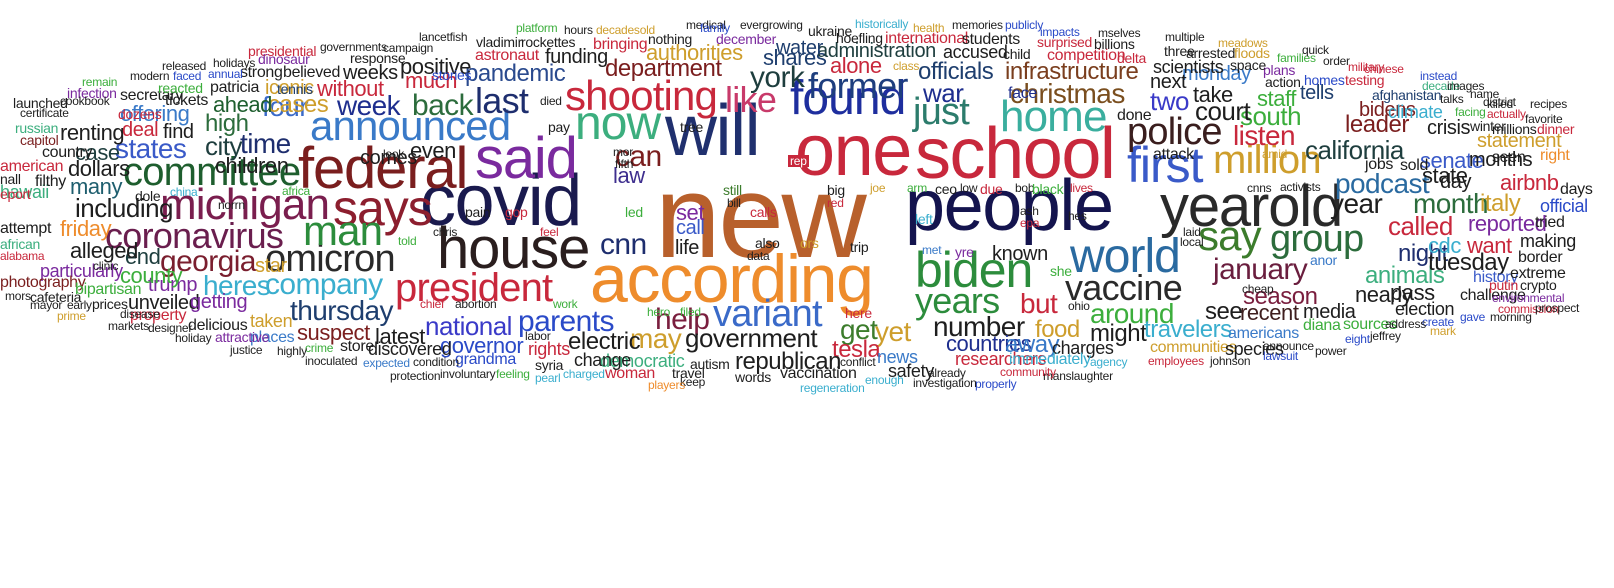 The image size is (1614, 588). Describe the element at coordinates (1456, 182) in the screenshot. I see `word-day: day` at that location.